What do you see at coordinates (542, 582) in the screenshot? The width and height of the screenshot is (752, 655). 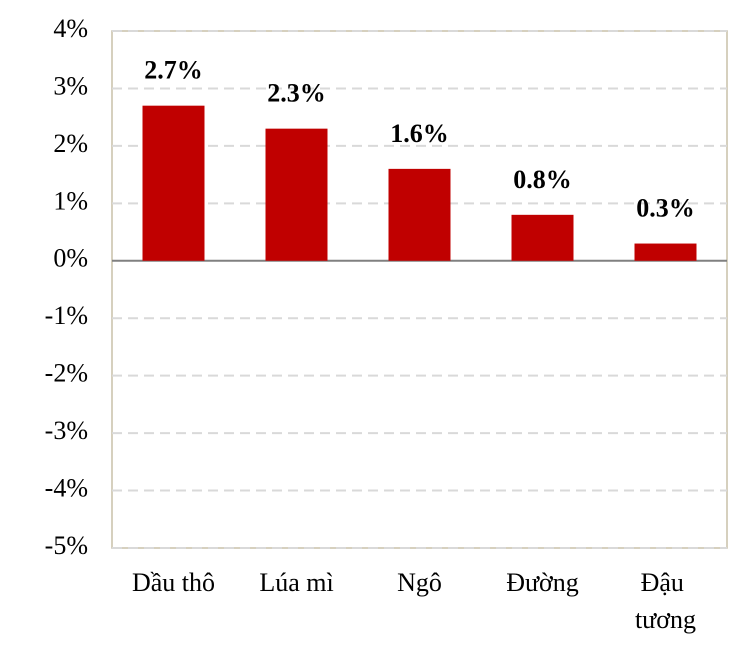 I see `x-tick-label: Đường` at bounding box center [542, 582].